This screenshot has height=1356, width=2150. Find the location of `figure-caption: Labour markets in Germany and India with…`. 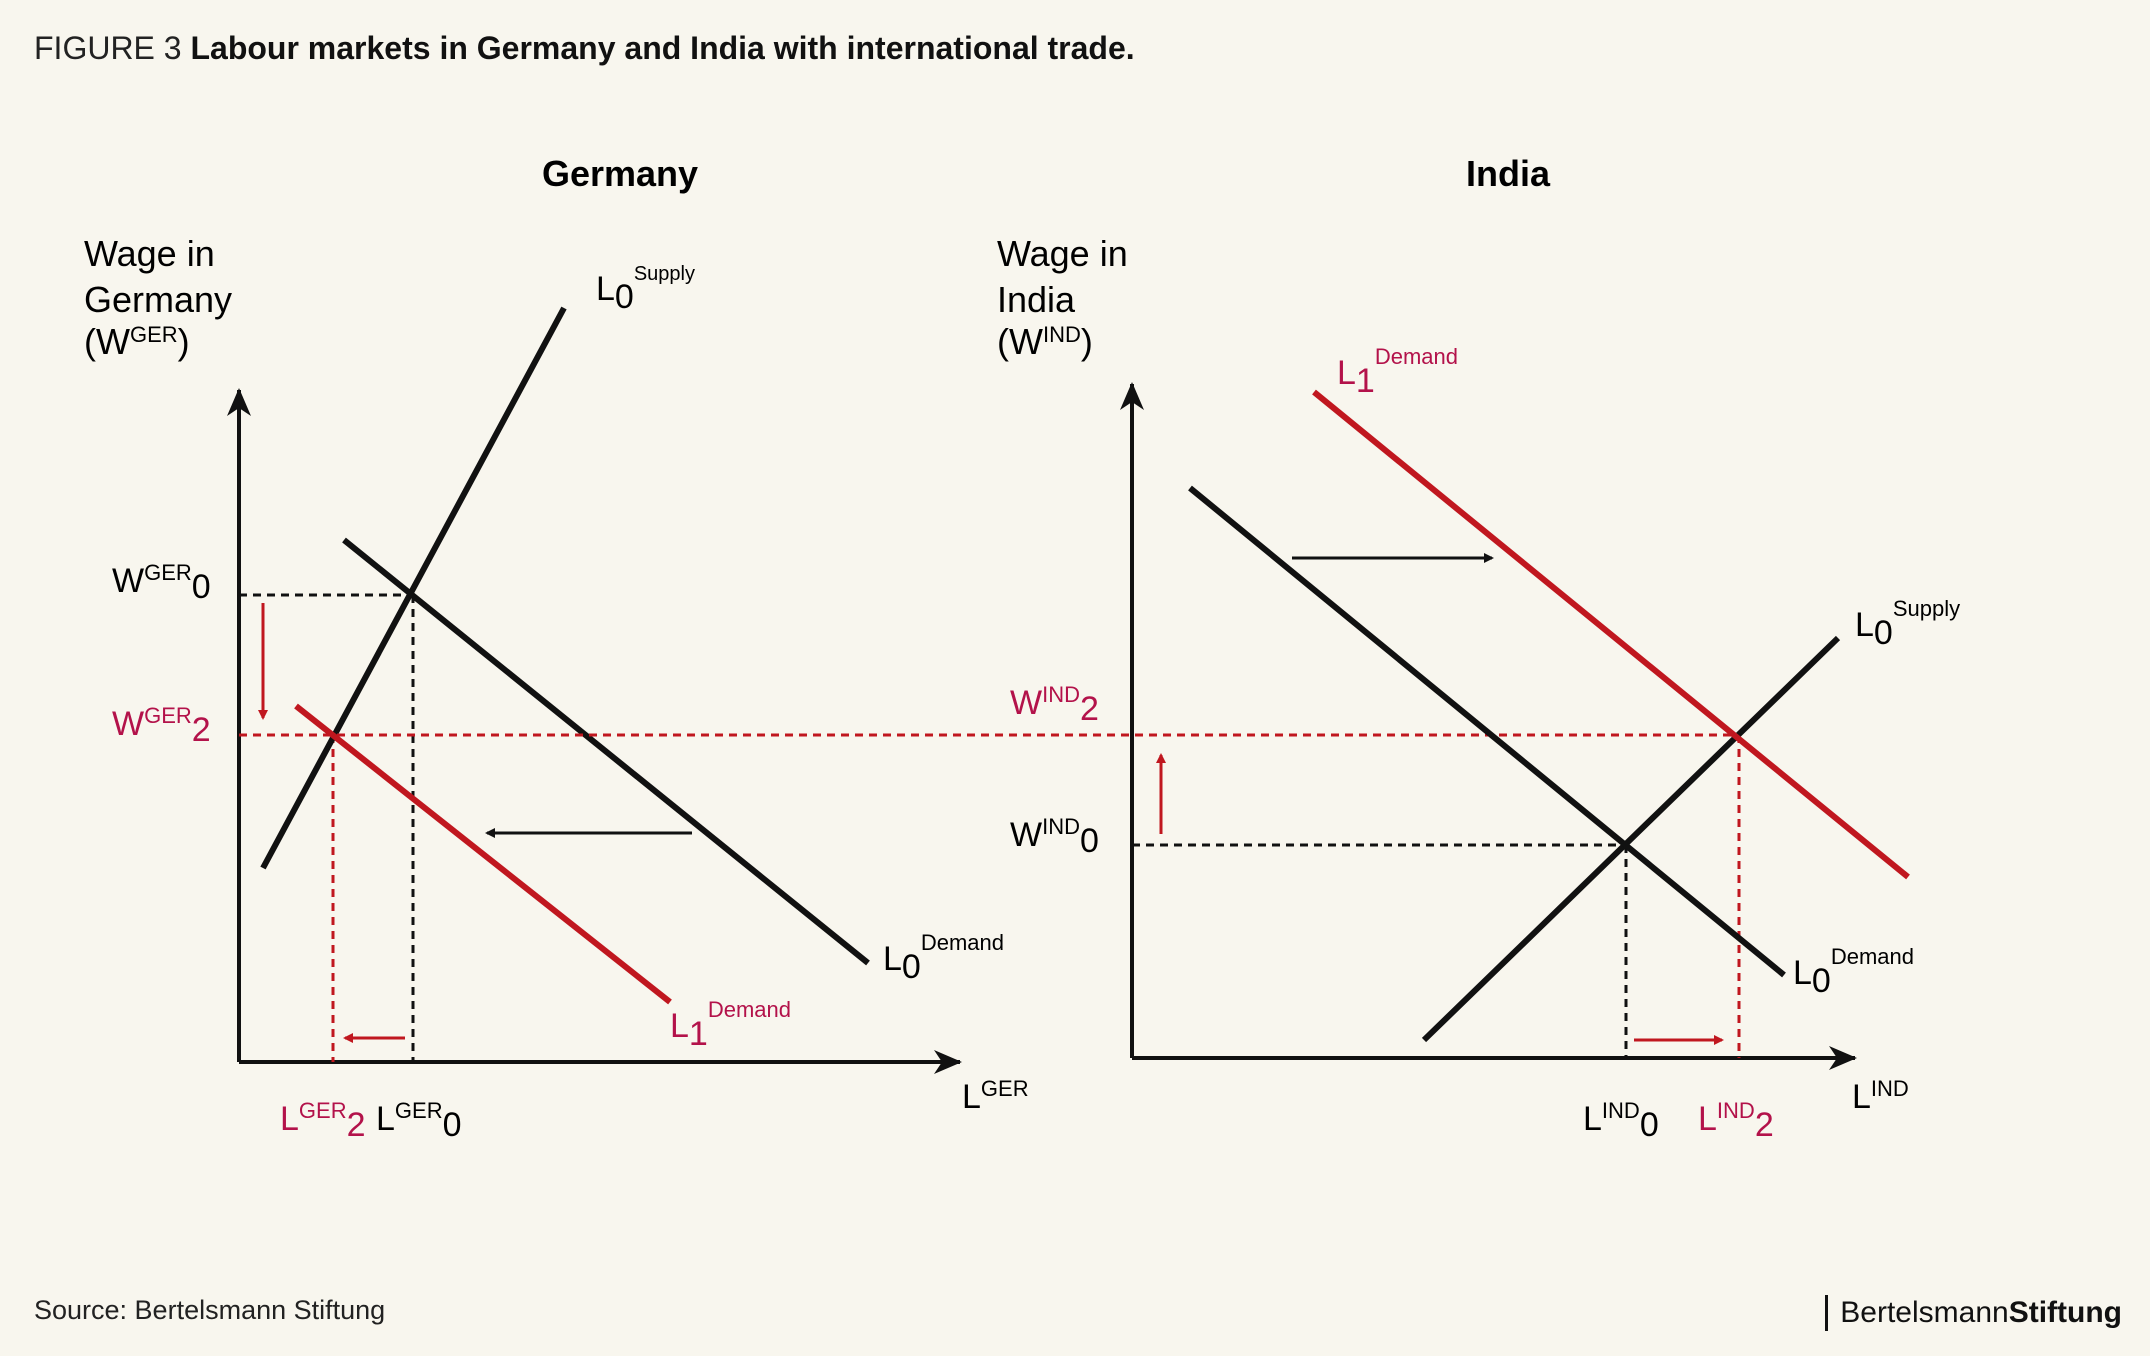

figure-caption: Labour markets in Germany and India with… is located at coordinates (662, 48).